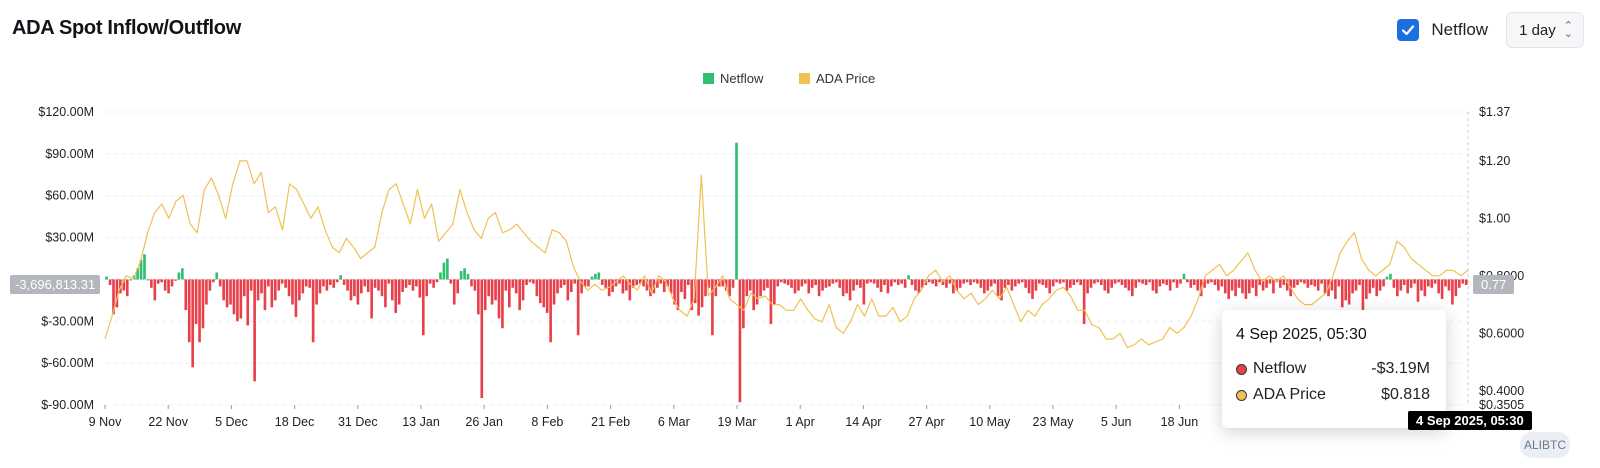 This screenshot has height=468, width=1600. What do you see at coordinates (1116, 422) in the screenshot?
I see `x-tick-label: 5 Jun` at bounding box center [1116, 422].